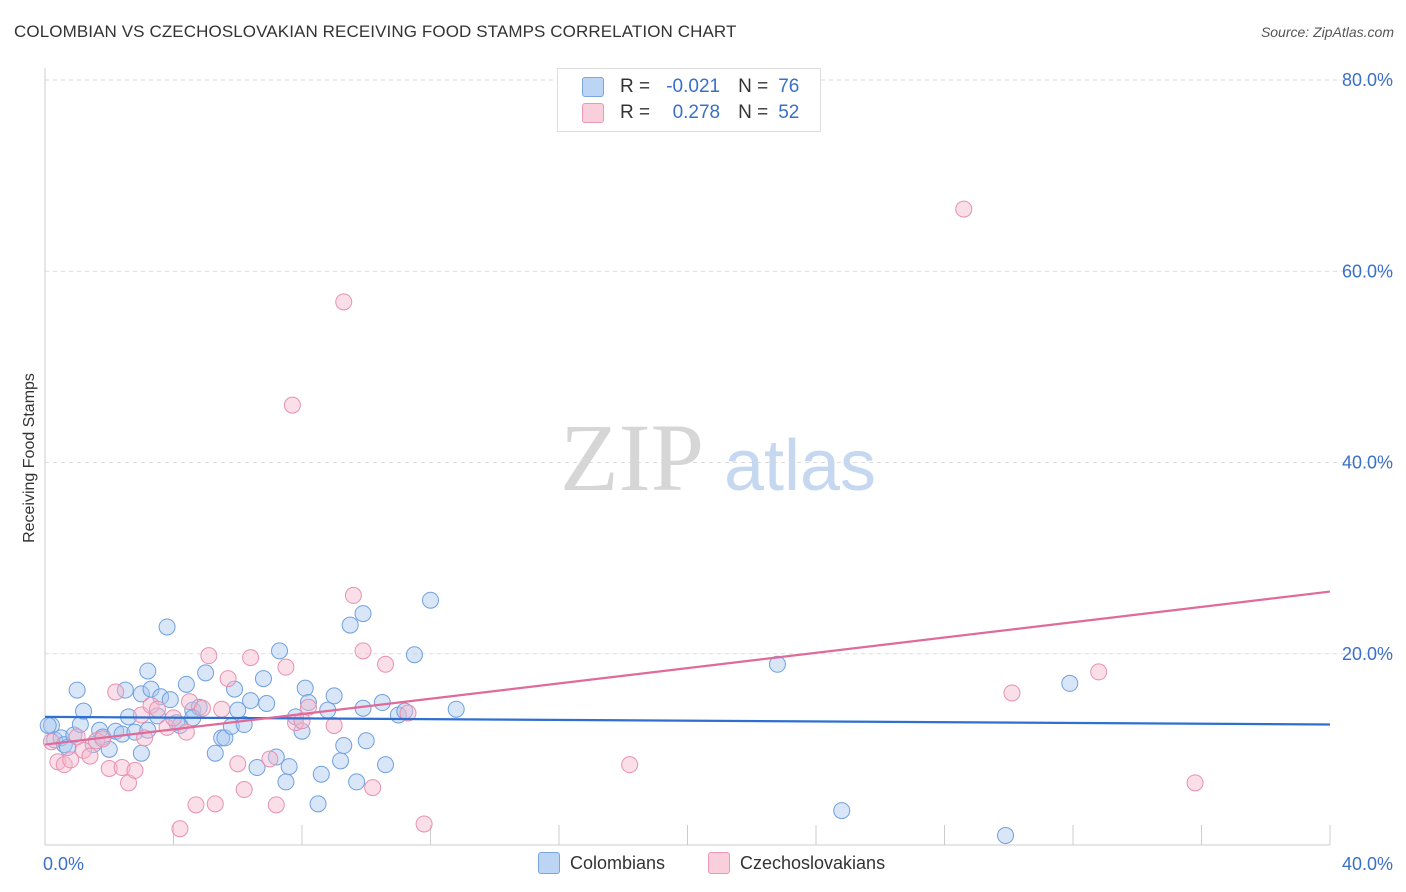 The height and width of the screenshot is (892, 1406). I want to click on stats-legend: R = -0.021 N = 76 R = 0.278 N = 52, so click(689, 100).